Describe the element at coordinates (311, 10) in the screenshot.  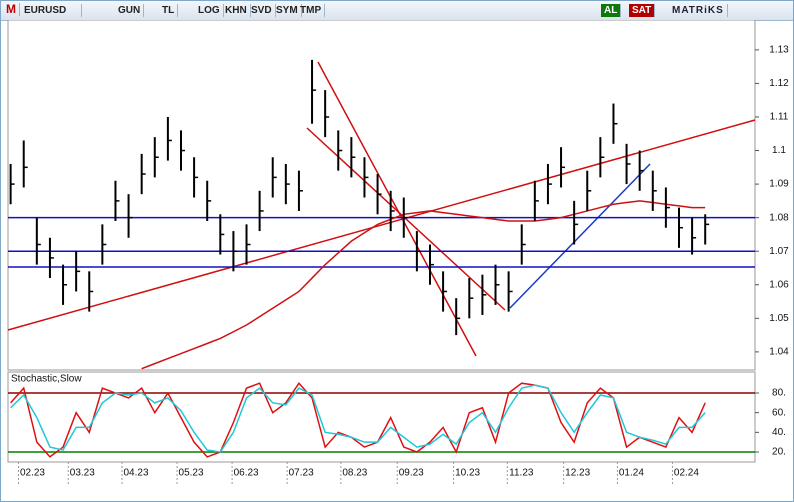
I see `button: TMP` at that location.